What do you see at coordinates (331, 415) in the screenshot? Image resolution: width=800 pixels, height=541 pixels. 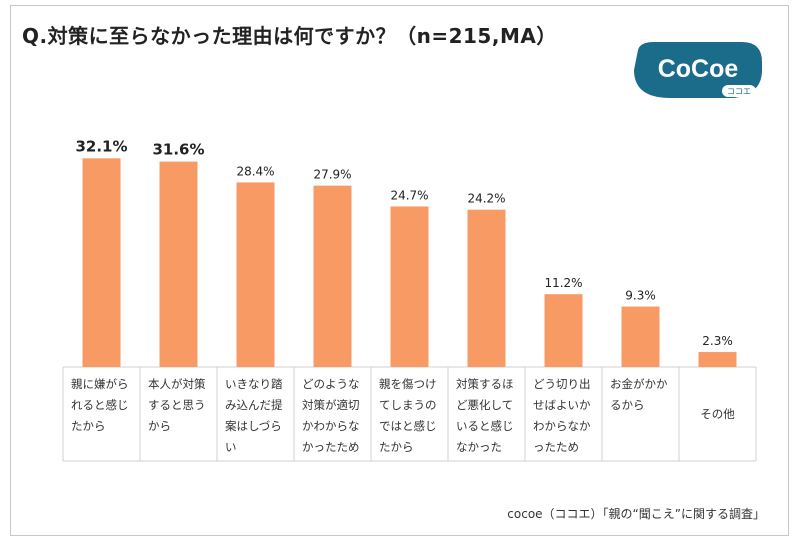 I see `category-label-4: どのような対策が適切かわからなかったため` at bounding box center [331, 415].